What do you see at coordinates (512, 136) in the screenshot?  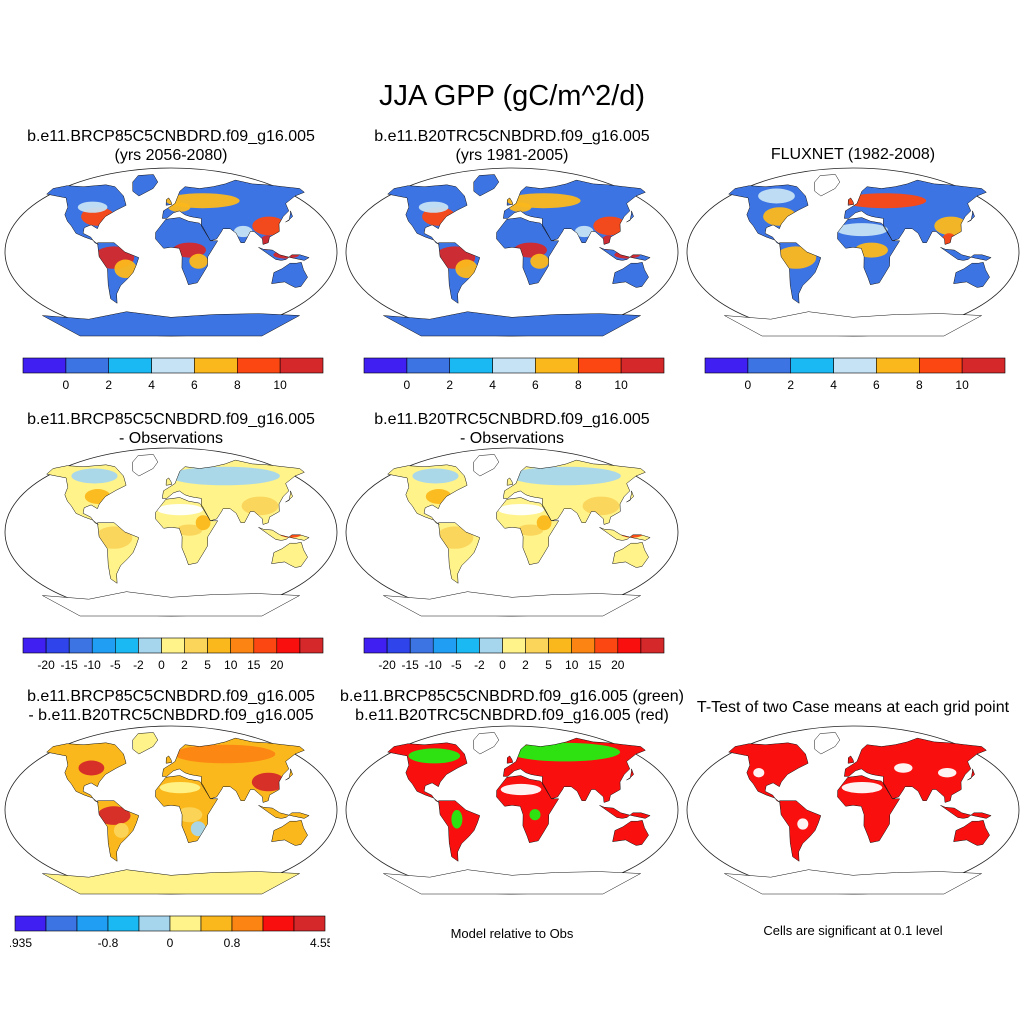 I see `panel-2-title-line1: b.e11.B20TRC5CNBDRD.f09_g16.005` at bounding box center [512, 136].